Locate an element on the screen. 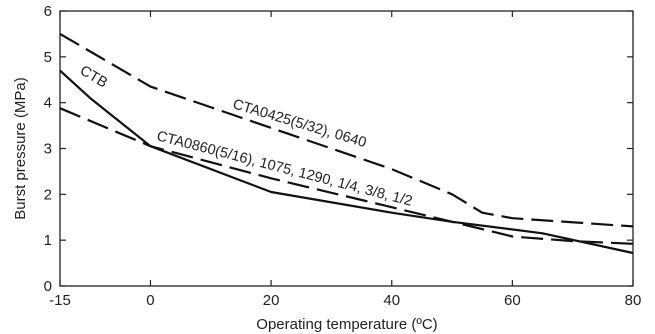 The width and height of the screenshot is (655, 334). x-tick-label: 60 is located at coordinates (512, 300).